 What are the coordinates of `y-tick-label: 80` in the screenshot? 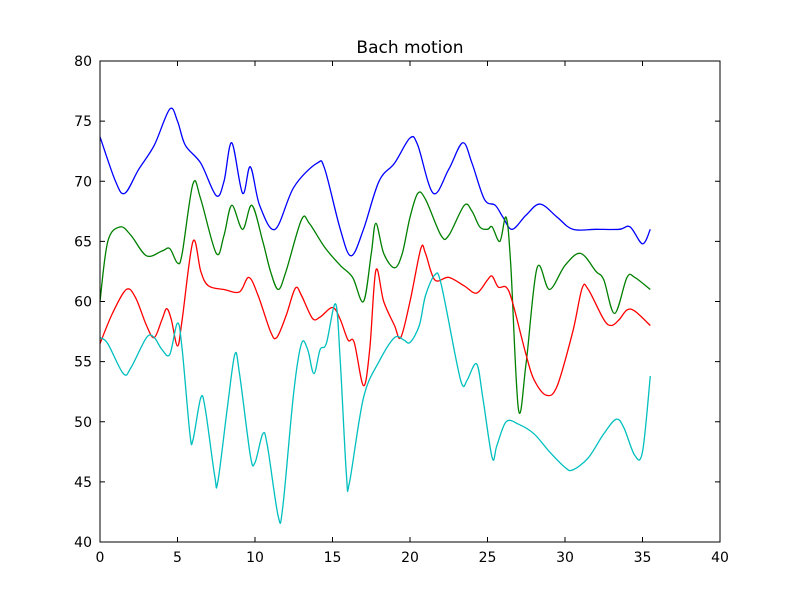 It's located at (83, 62).